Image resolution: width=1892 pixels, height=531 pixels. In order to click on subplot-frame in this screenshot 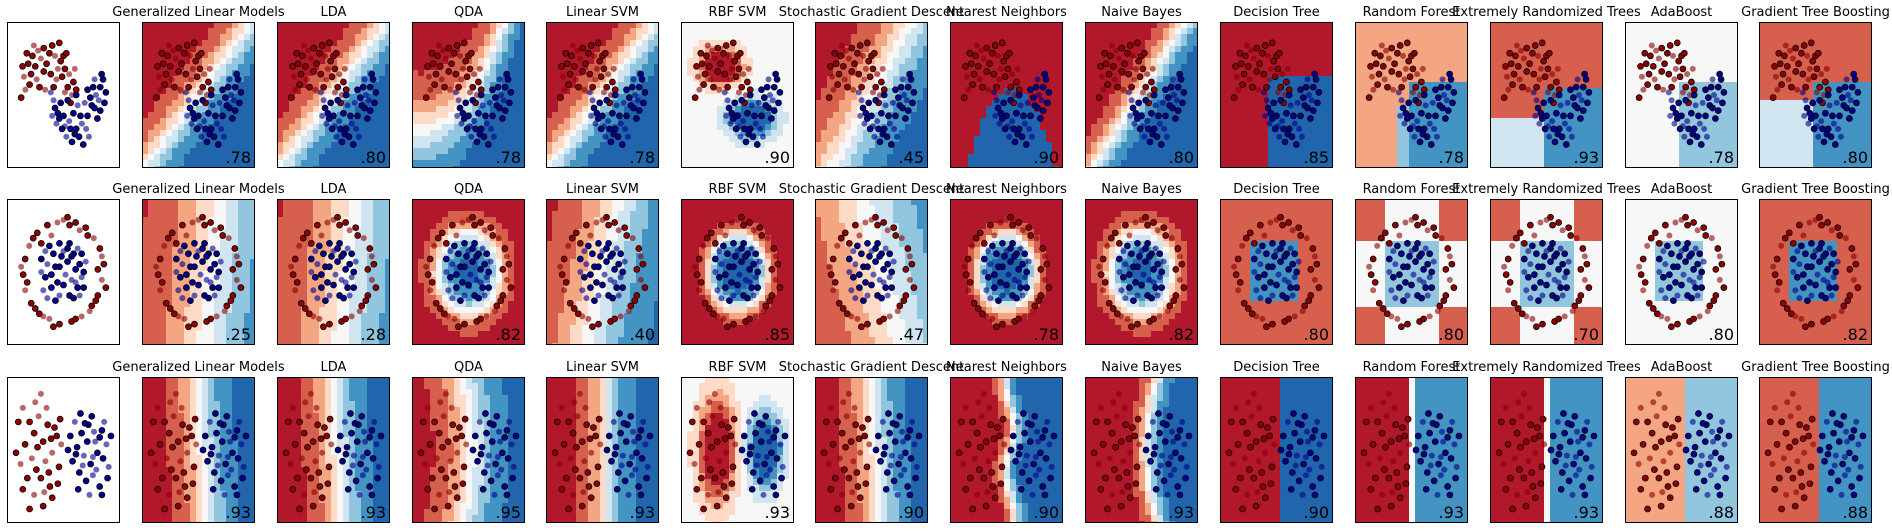, I will do `click(198, 272)`.